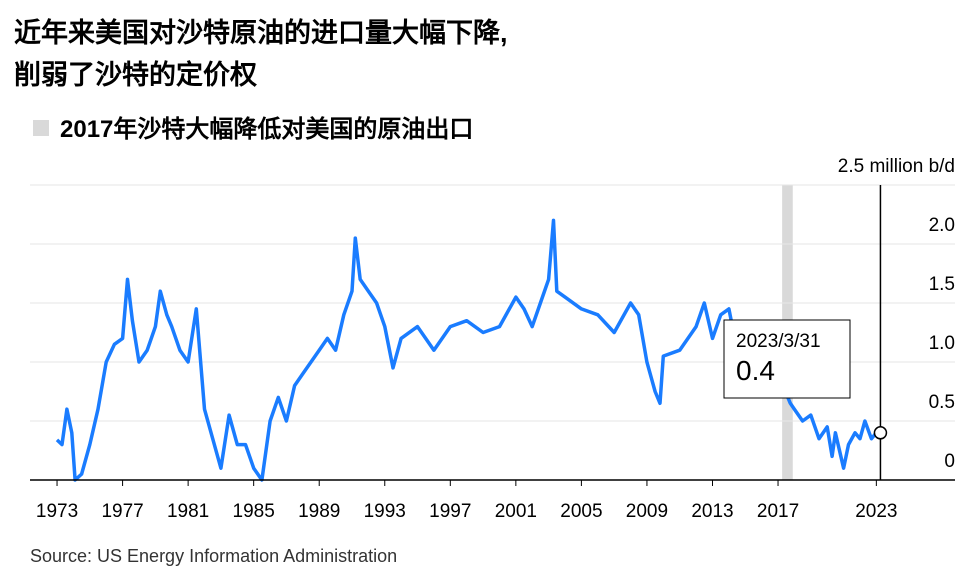  Describe the element at coordinates (942, 343) in the screenshot. I see `y-tick-label: 1.0` at that location.